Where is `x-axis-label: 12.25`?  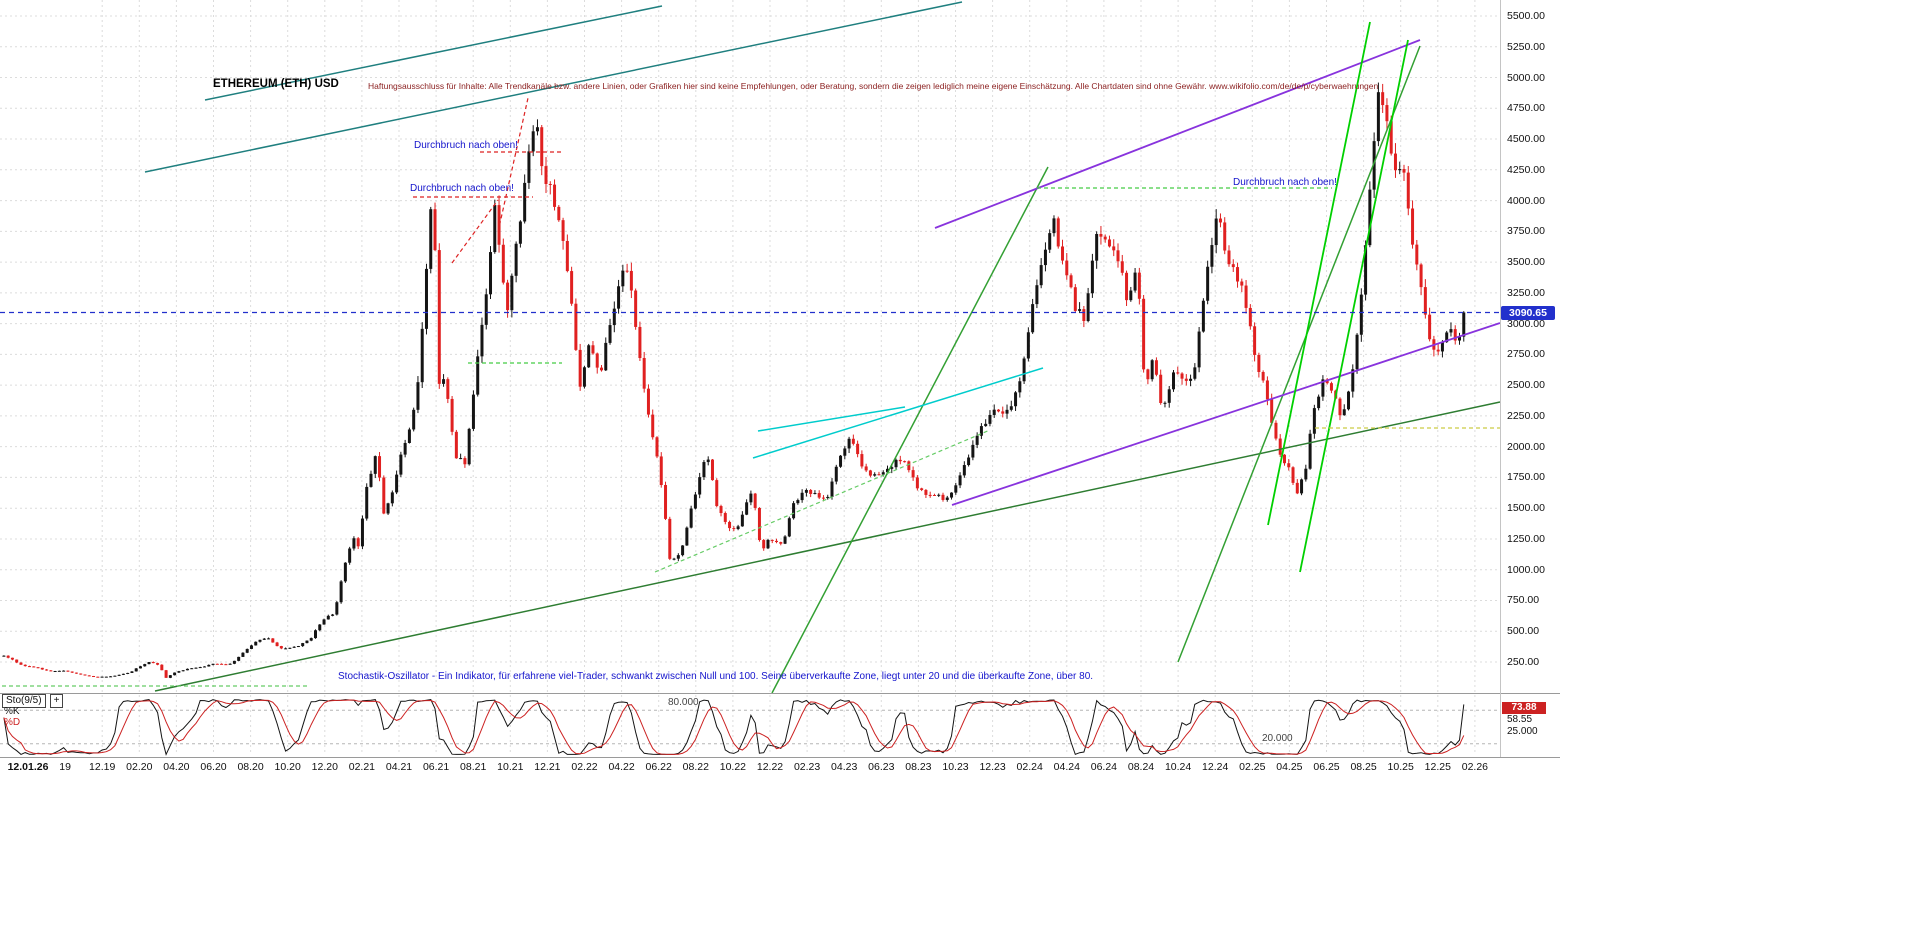 x-axis-label: 12.25 is located at coordinates (1437, 767).